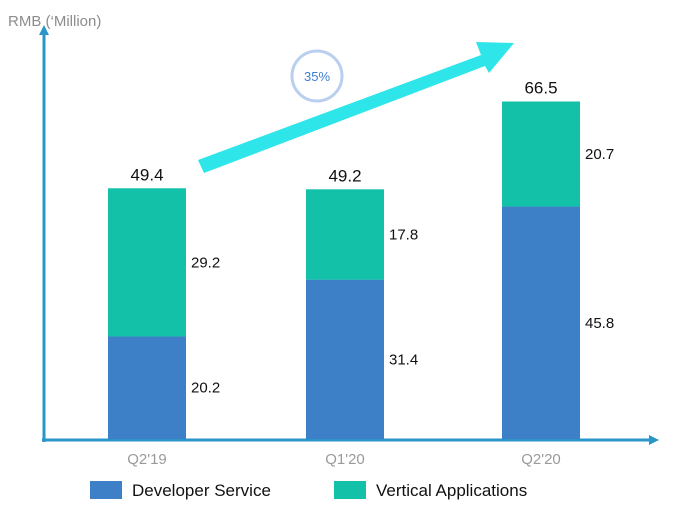 This screenshot has width=674, height=506. Describe the element at coordinates (599, 154) in the screenshot. I see `segment-value-label: 20.7` at that location.